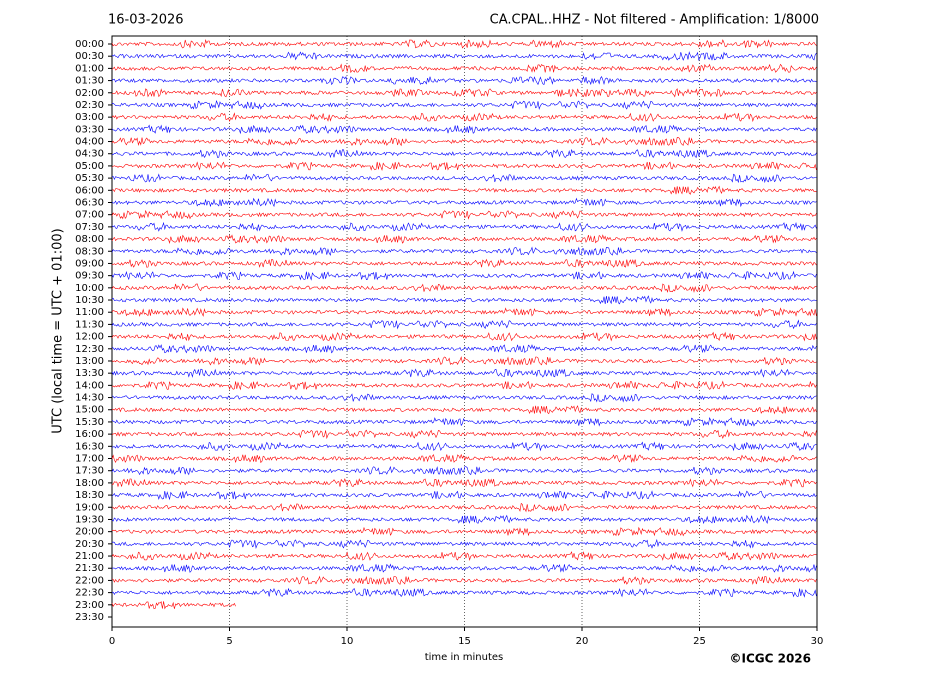 The width and height of the screenshot is (927, 696). Describe the element at coordinates (89, 56) in the screenshot. I see `y-tick-label: 00:30` at that location.